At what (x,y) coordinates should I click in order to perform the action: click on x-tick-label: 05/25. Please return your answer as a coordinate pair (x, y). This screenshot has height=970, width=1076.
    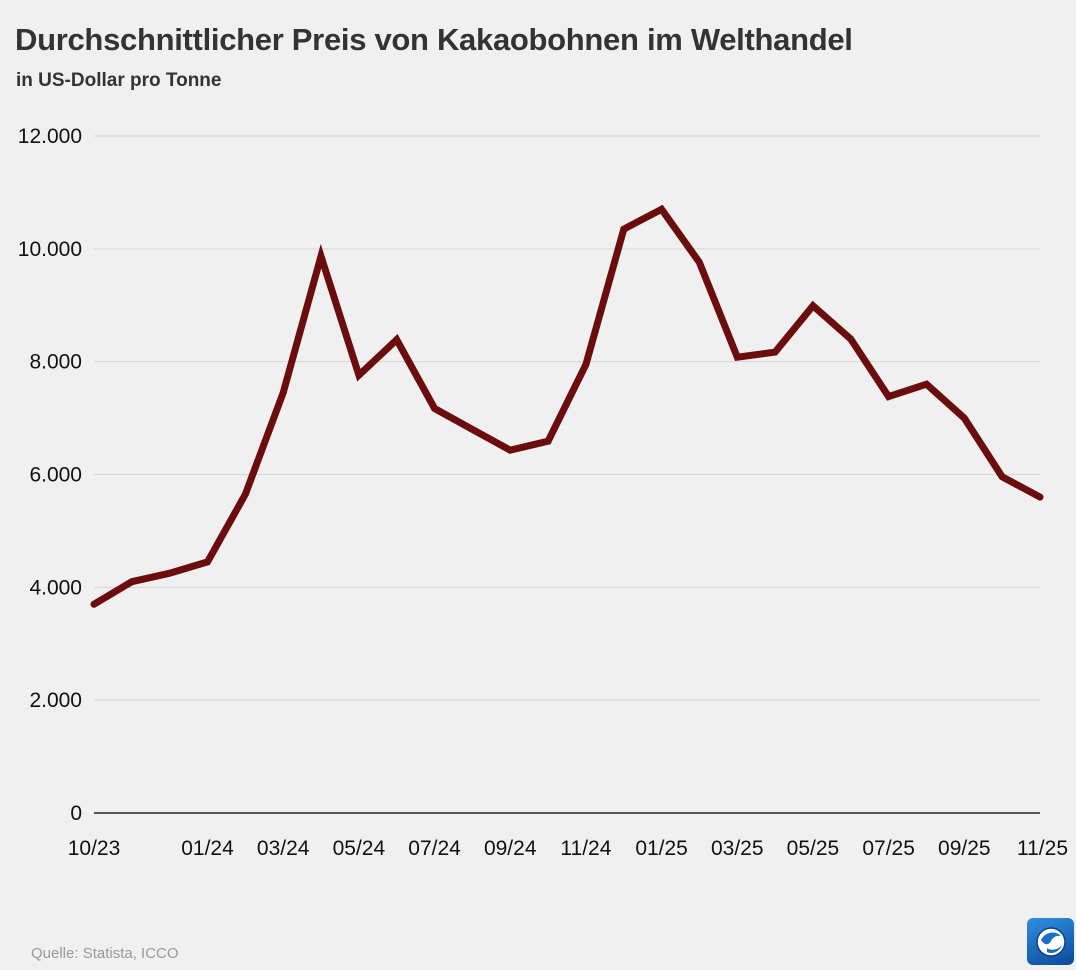
    Looking at the image, I should click on (813, 848).